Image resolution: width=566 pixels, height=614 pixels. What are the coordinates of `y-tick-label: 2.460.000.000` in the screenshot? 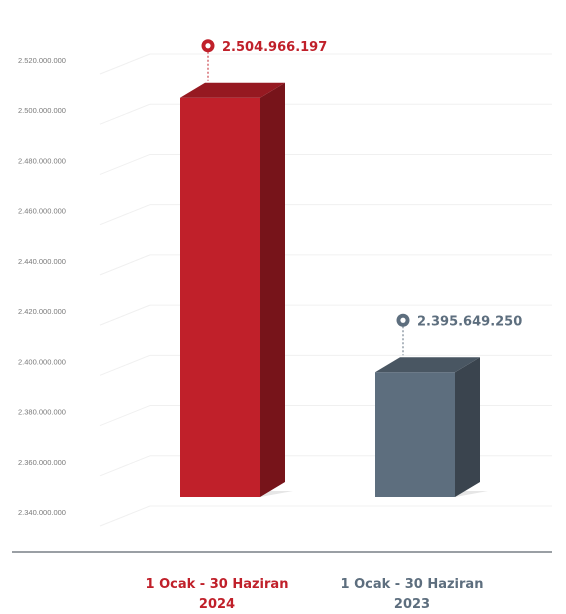 It's located at (42, 211).